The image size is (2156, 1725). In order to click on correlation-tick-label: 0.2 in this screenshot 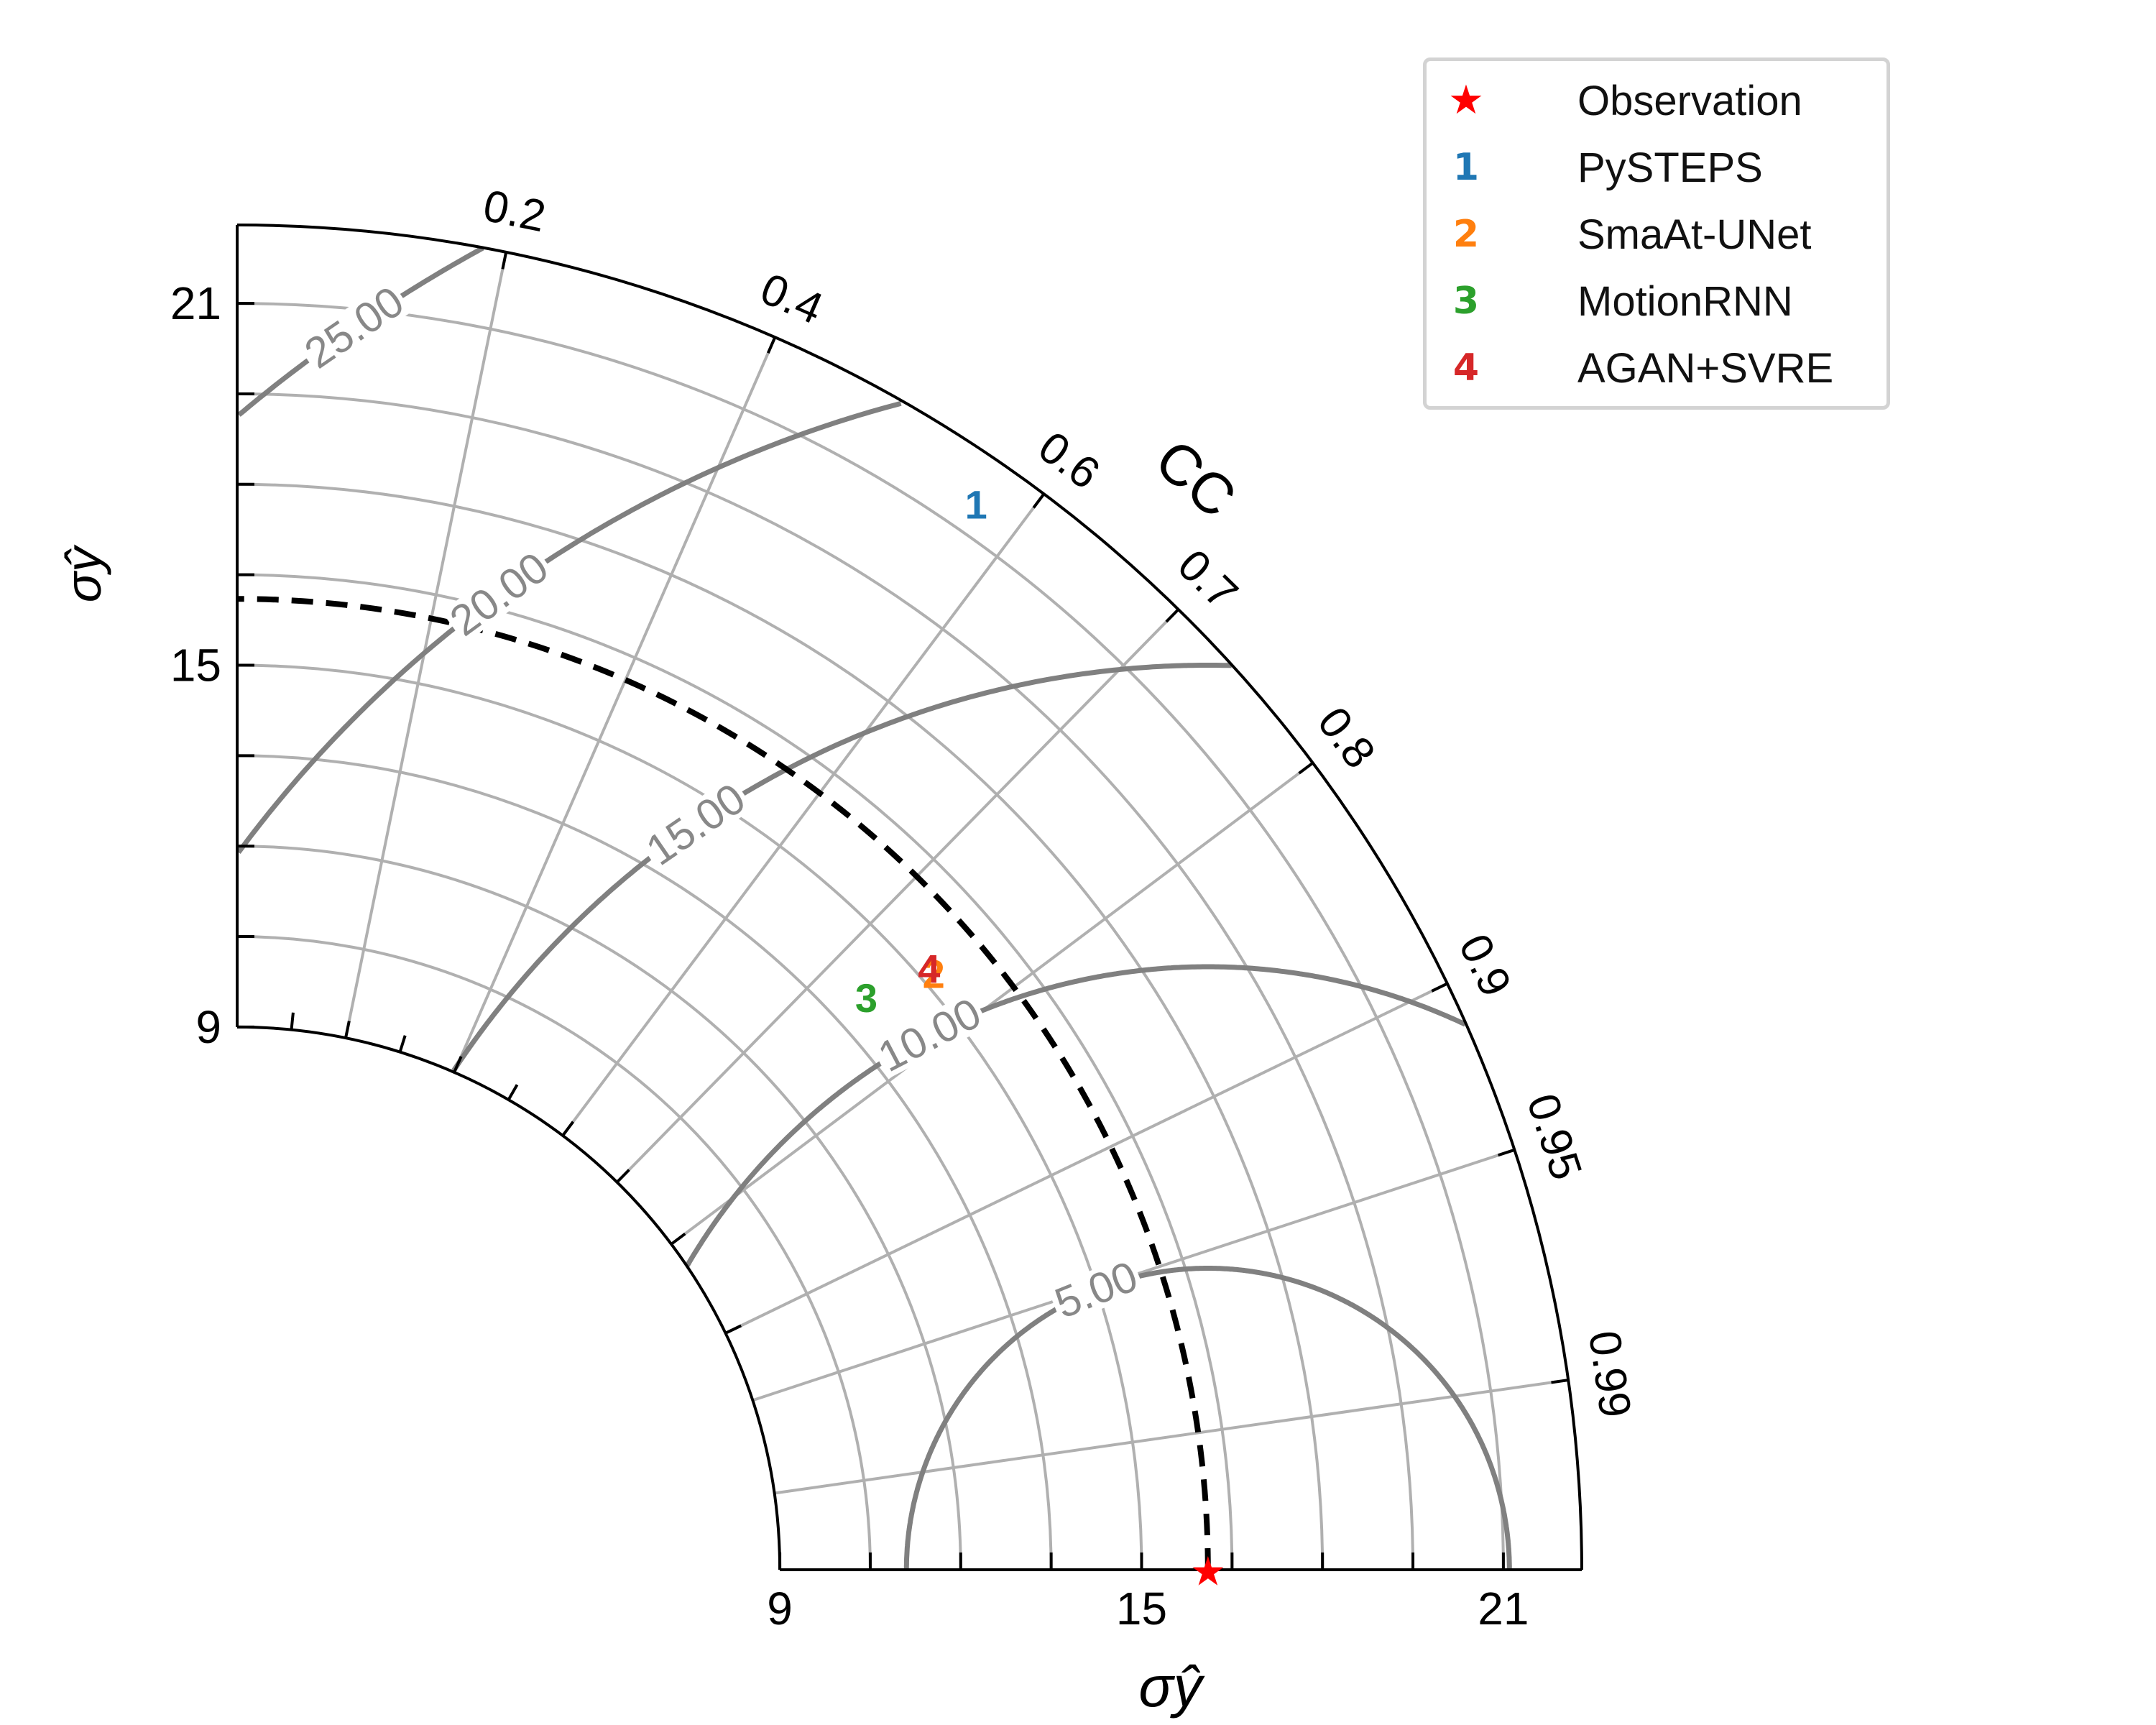, I will do `click(515, 211)`.